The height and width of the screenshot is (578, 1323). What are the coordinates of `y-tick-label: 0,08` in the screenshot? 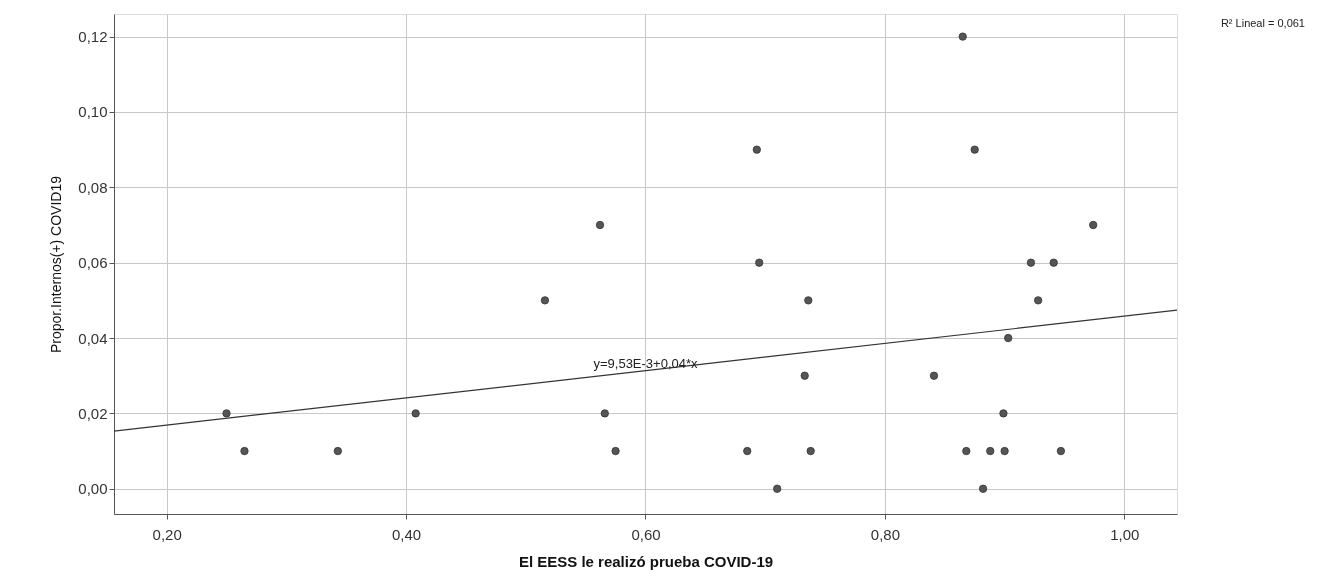 It's located at (93, 187).